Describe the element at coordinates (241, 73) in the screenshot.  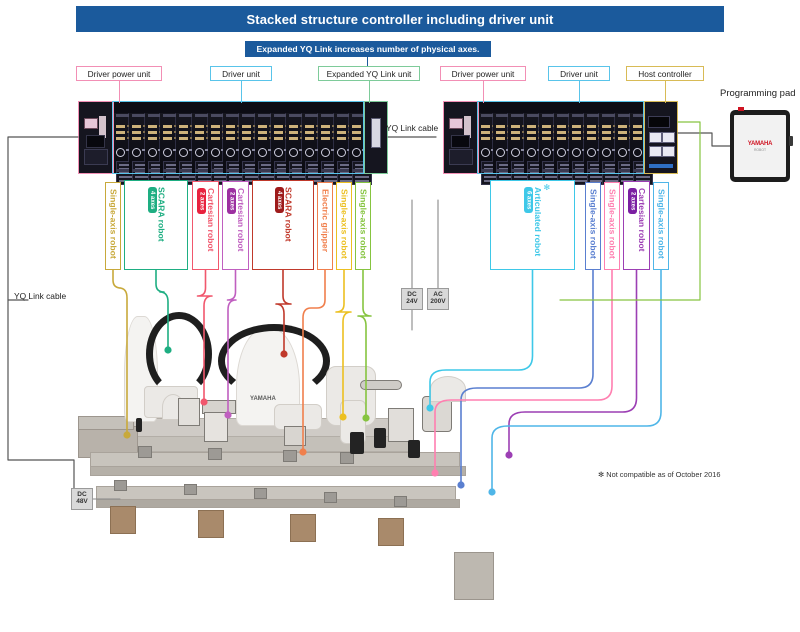
I see `callout-label: Driver unit` at that location.